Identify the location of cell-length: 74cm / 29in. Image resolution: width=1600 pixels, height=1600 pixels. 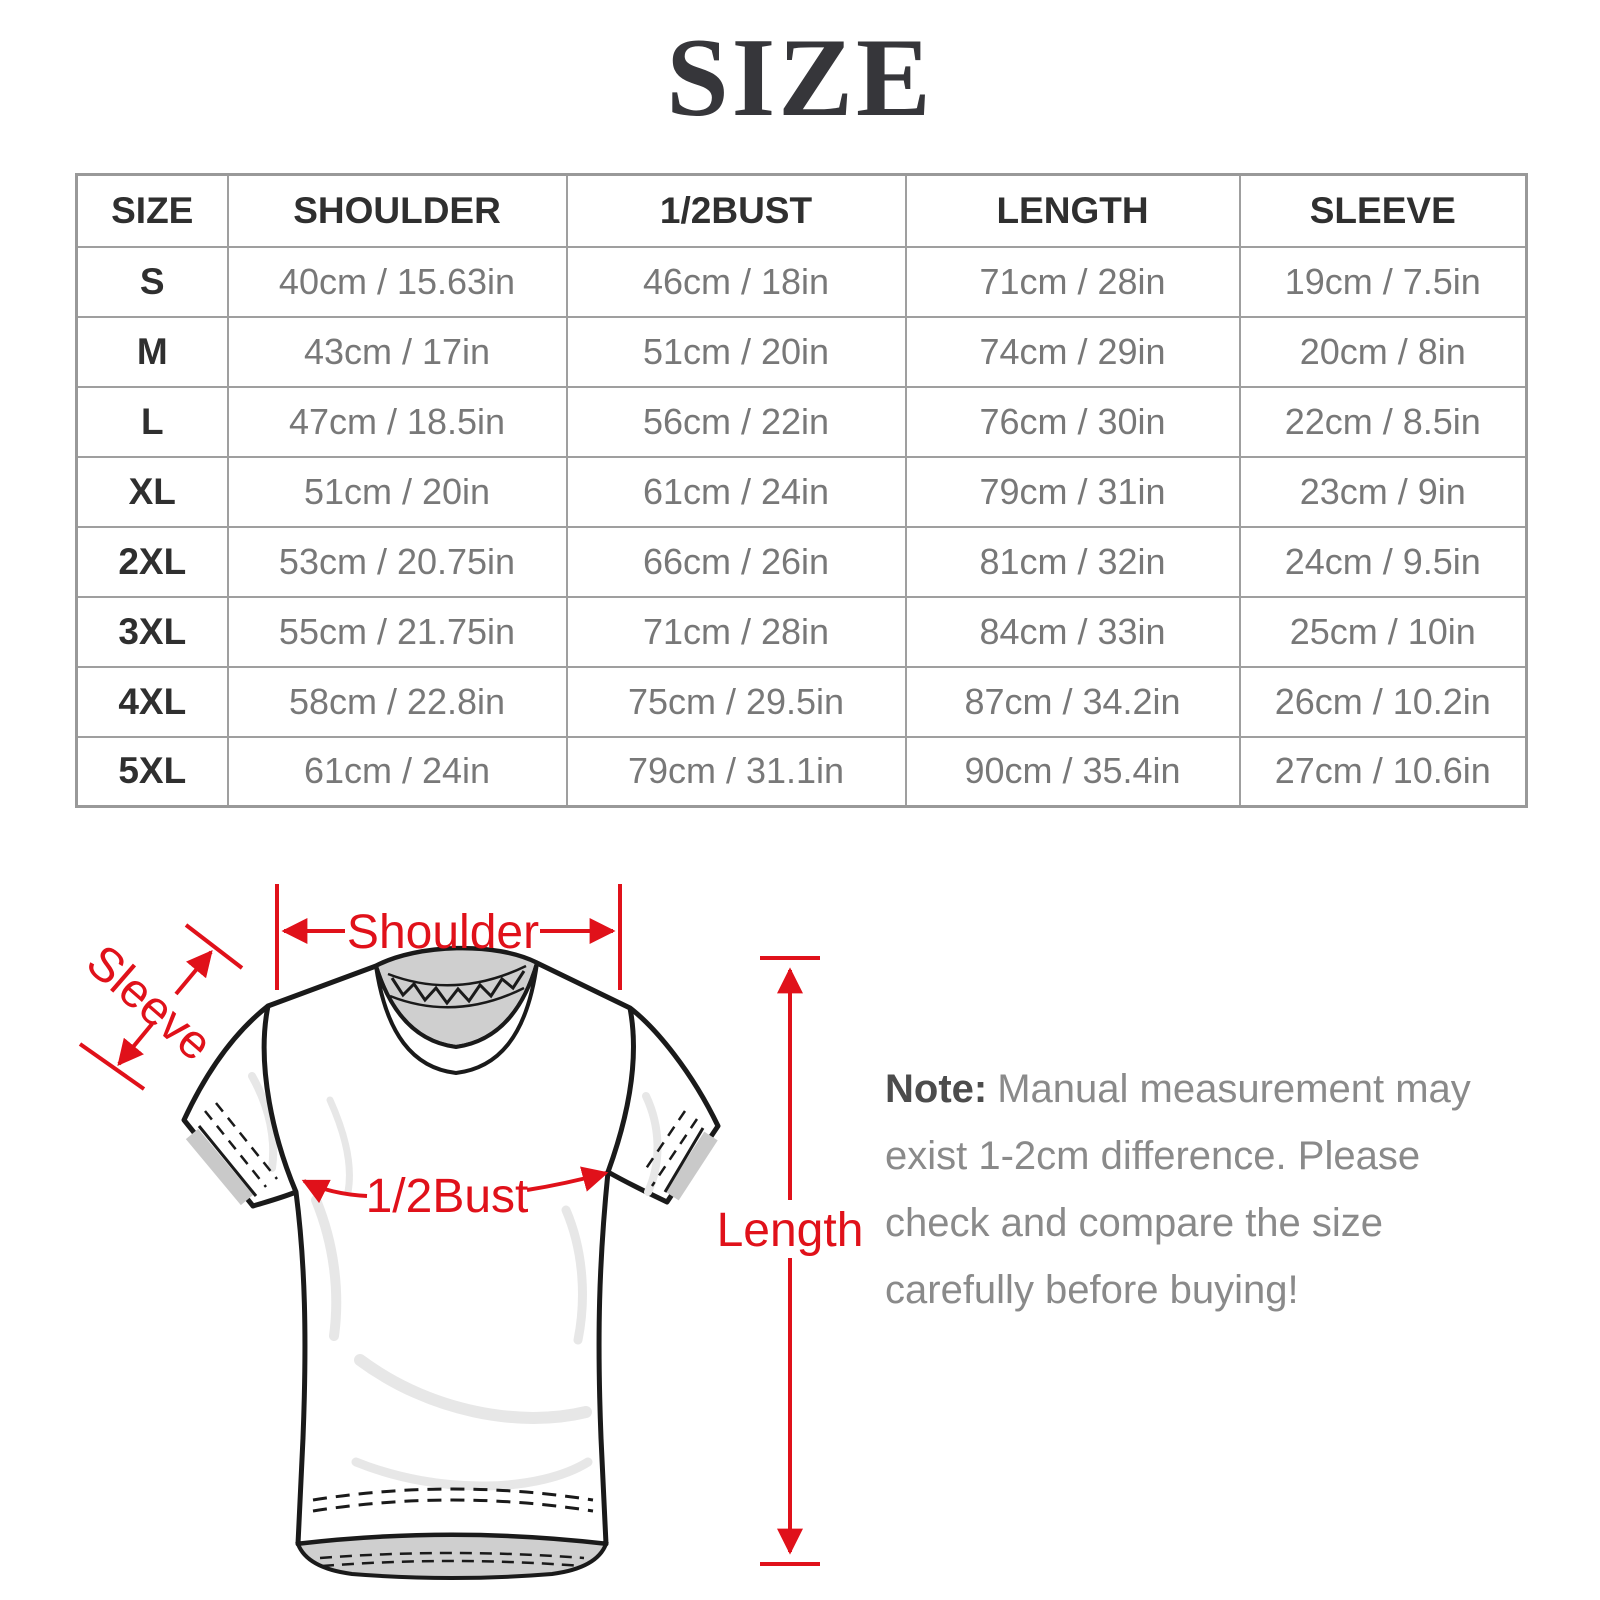
(1072, 351).